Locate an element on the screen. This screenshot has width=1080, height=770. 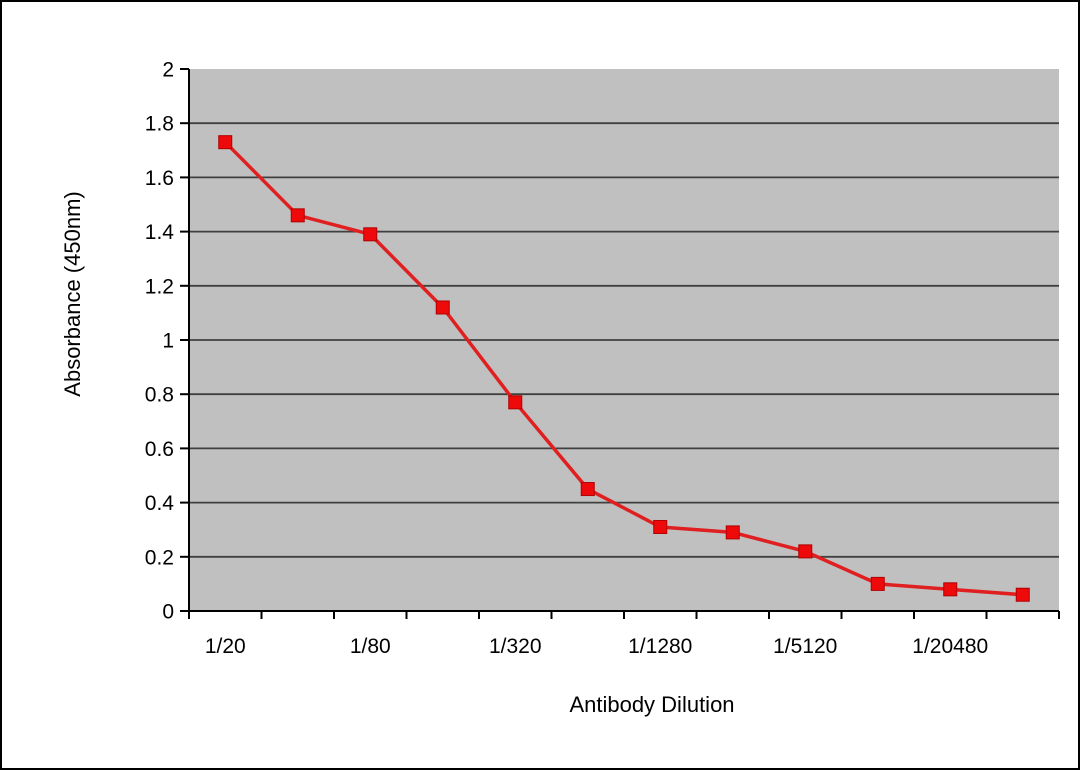
y-tick-label: 0.8 is located at coordinates (159, 395).